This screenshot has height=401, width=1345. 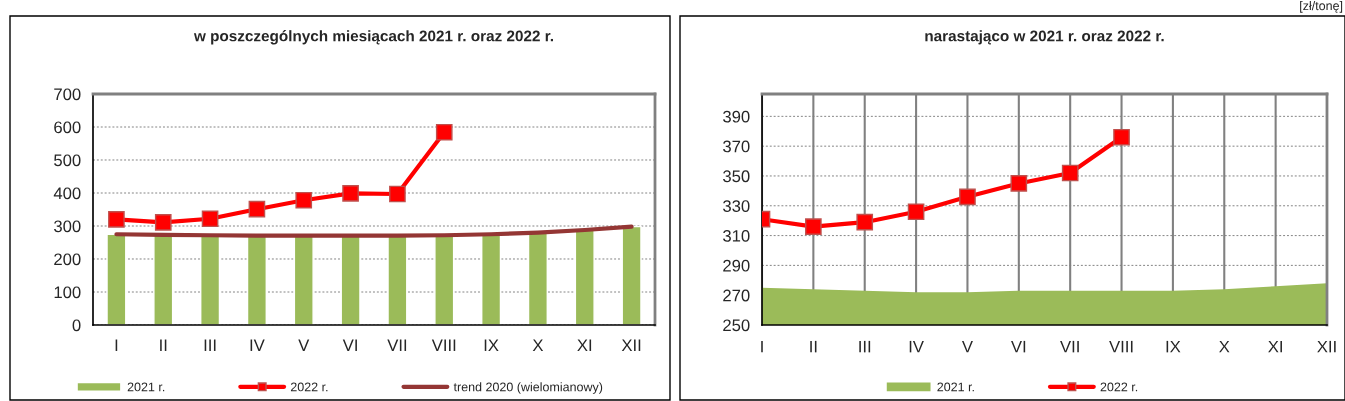 I want to click on text: [zł/tonę], so click(x=1321, y=7).